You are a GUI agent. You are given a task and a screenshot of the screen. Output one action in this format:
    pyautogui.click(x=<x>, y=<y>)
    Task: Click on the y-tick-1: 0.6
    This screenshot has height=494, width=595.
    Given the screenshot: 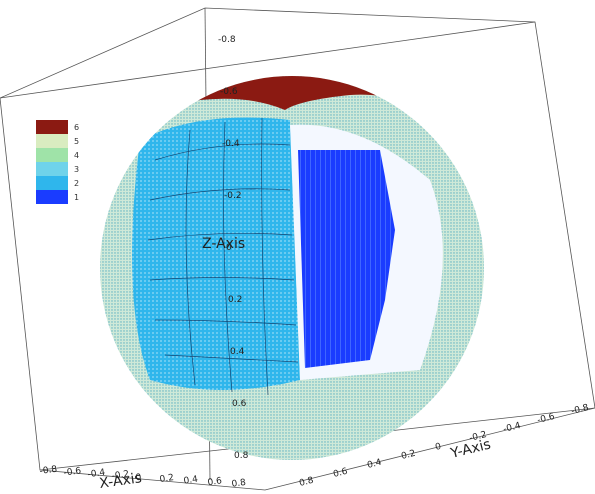 What is the action you would take?
    pyautogui.click(x=340, y=473)
    